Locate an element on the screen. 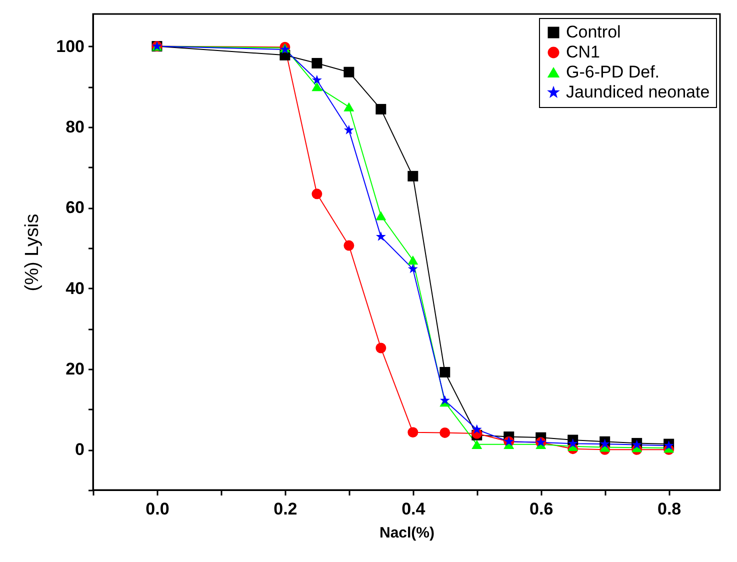 The width and height of the screenshot is (737, 562). x-tick-label: 0.4 is located at coordinates (414, 509).